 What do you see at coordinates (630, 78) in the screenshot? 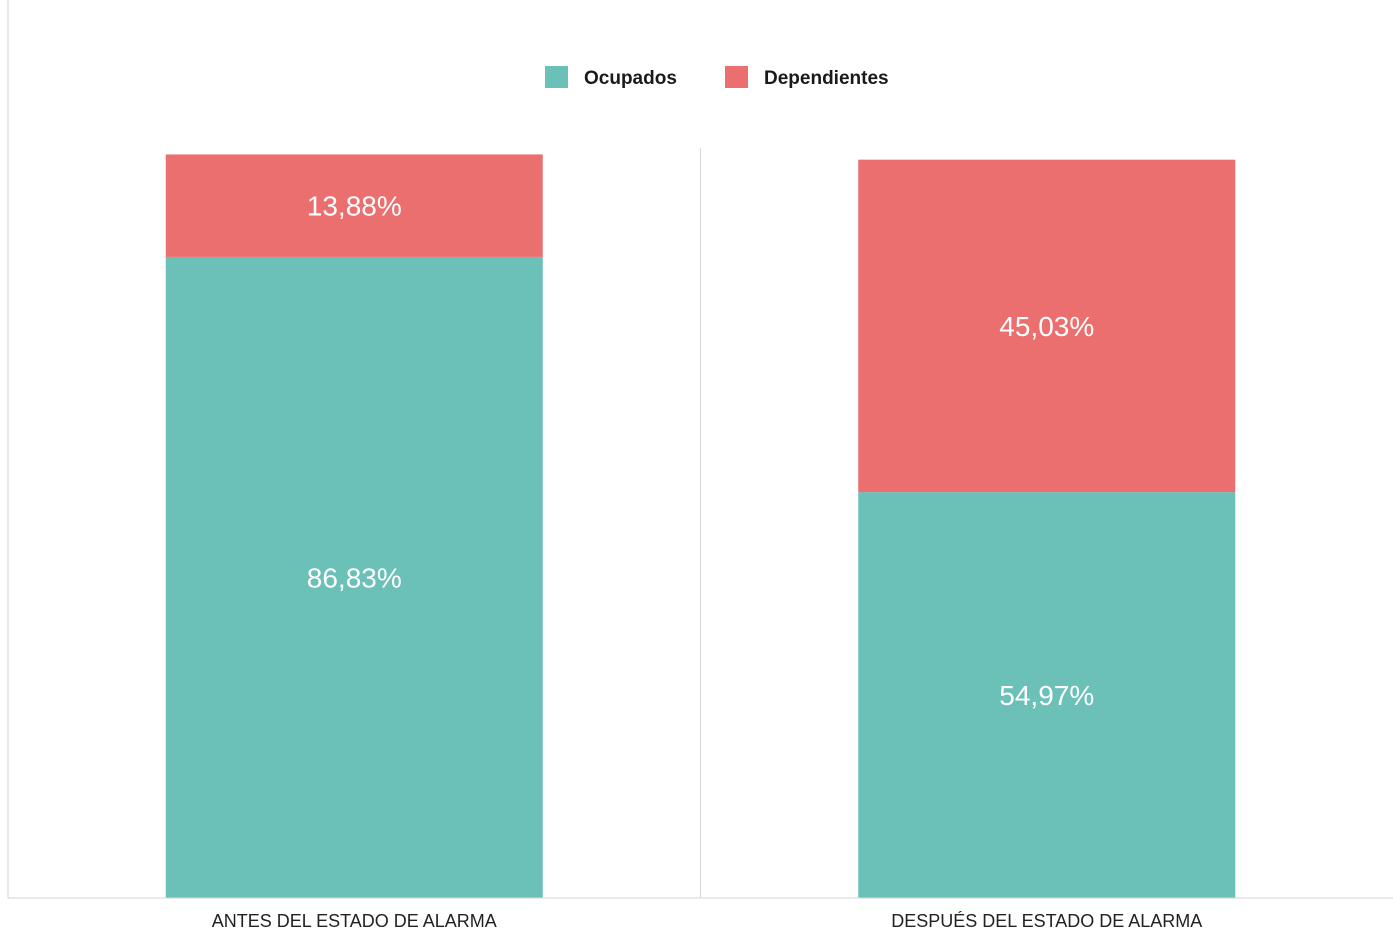
I see `legend-label-ocupados: Ocupados` at bounding box center [630, 78].